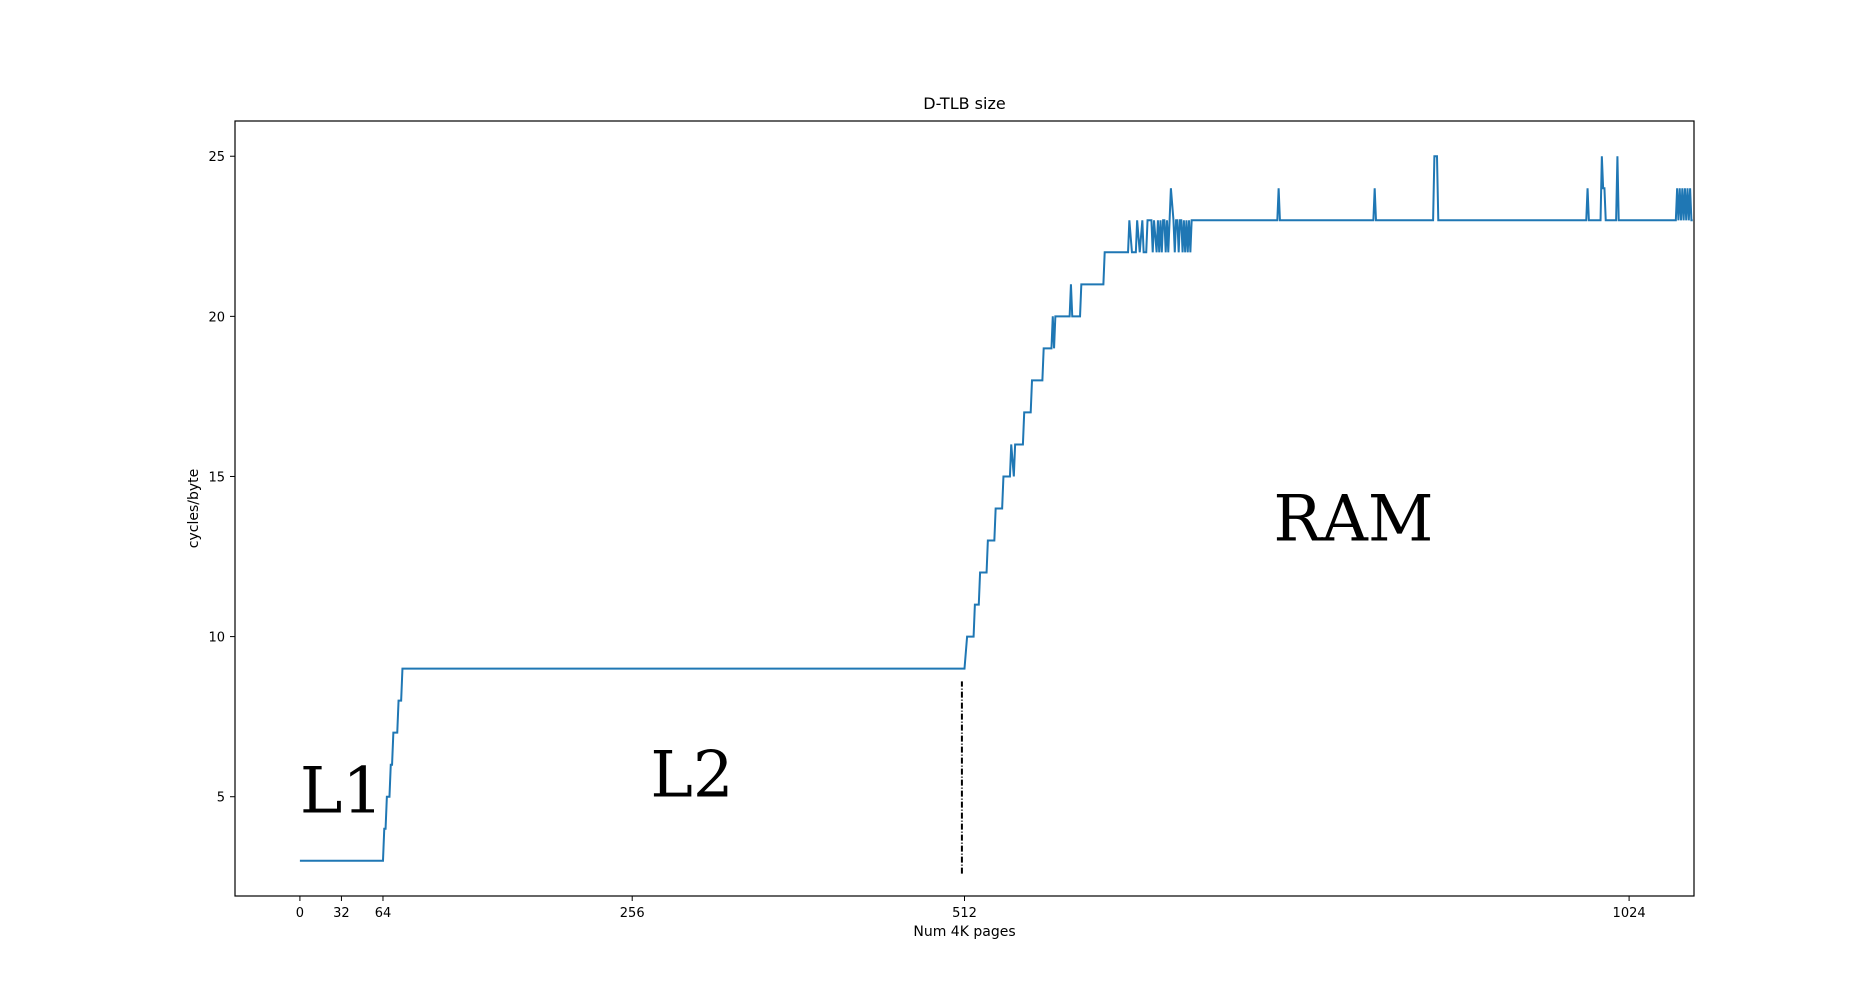 Image resolution: width=1853 pixels, height=991 pixels. I want to click on chart-title: D-TLB size, so click(964, 103).